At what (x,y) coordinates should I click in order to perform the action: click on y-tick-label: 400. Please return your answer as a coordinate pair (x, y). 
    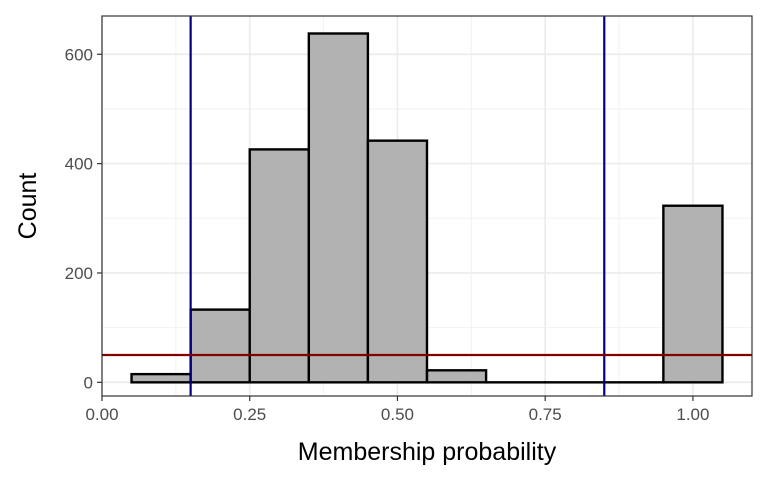
    Looking at the image, I should click on (79, 164).